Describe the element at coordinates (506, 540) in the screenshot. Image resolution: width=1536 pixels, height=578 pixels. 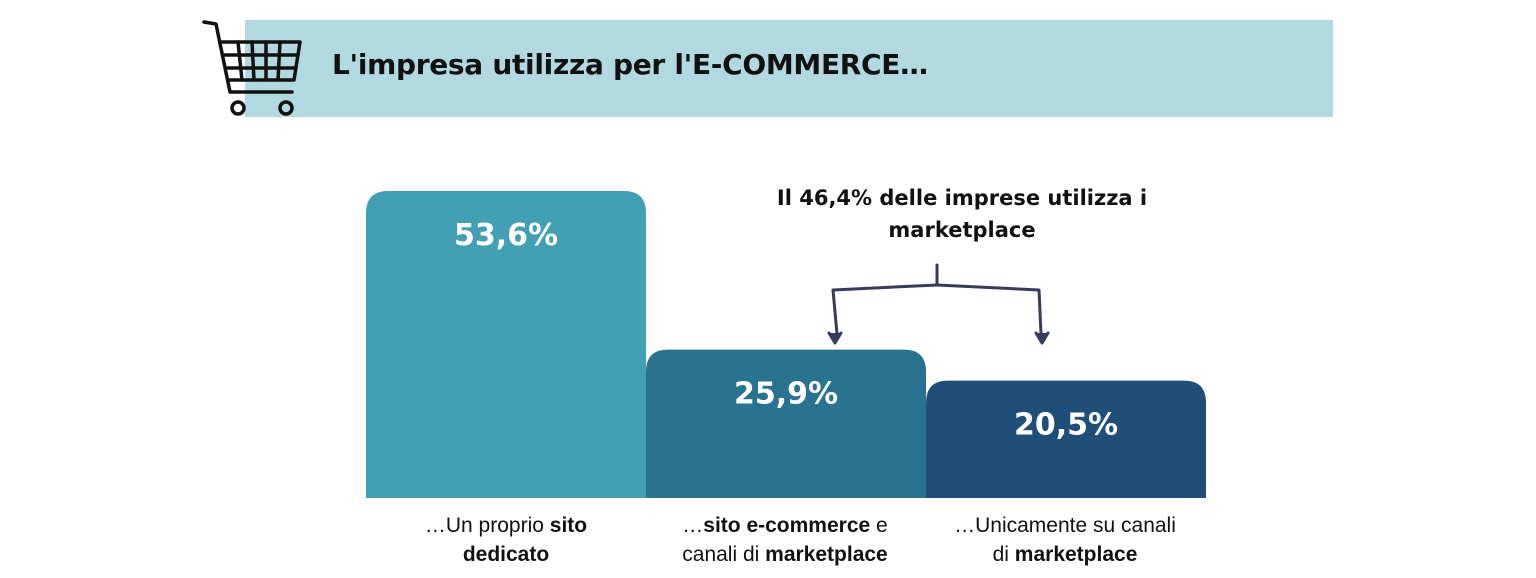
I see `category-label-1: …Un proprio sito dedicato` at that location.